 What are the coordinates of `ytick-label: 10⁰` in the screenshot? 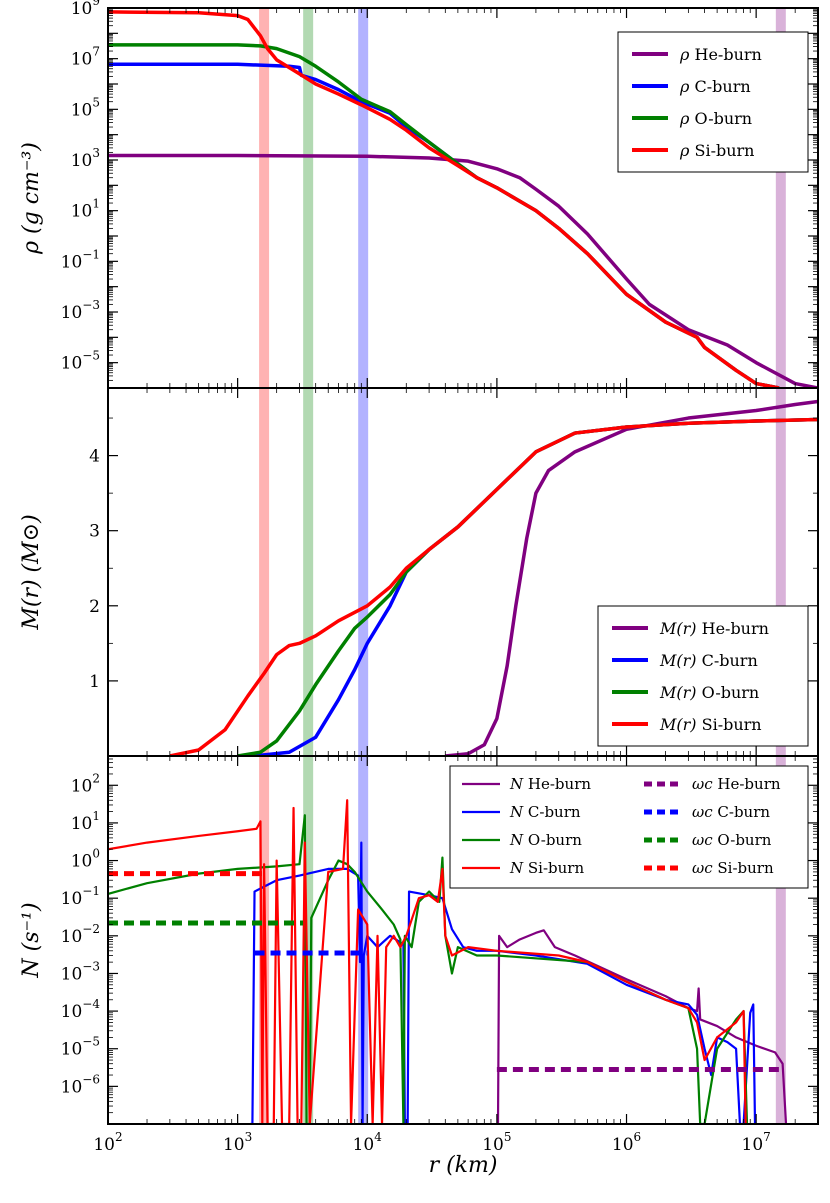 It's located at (85, 859).